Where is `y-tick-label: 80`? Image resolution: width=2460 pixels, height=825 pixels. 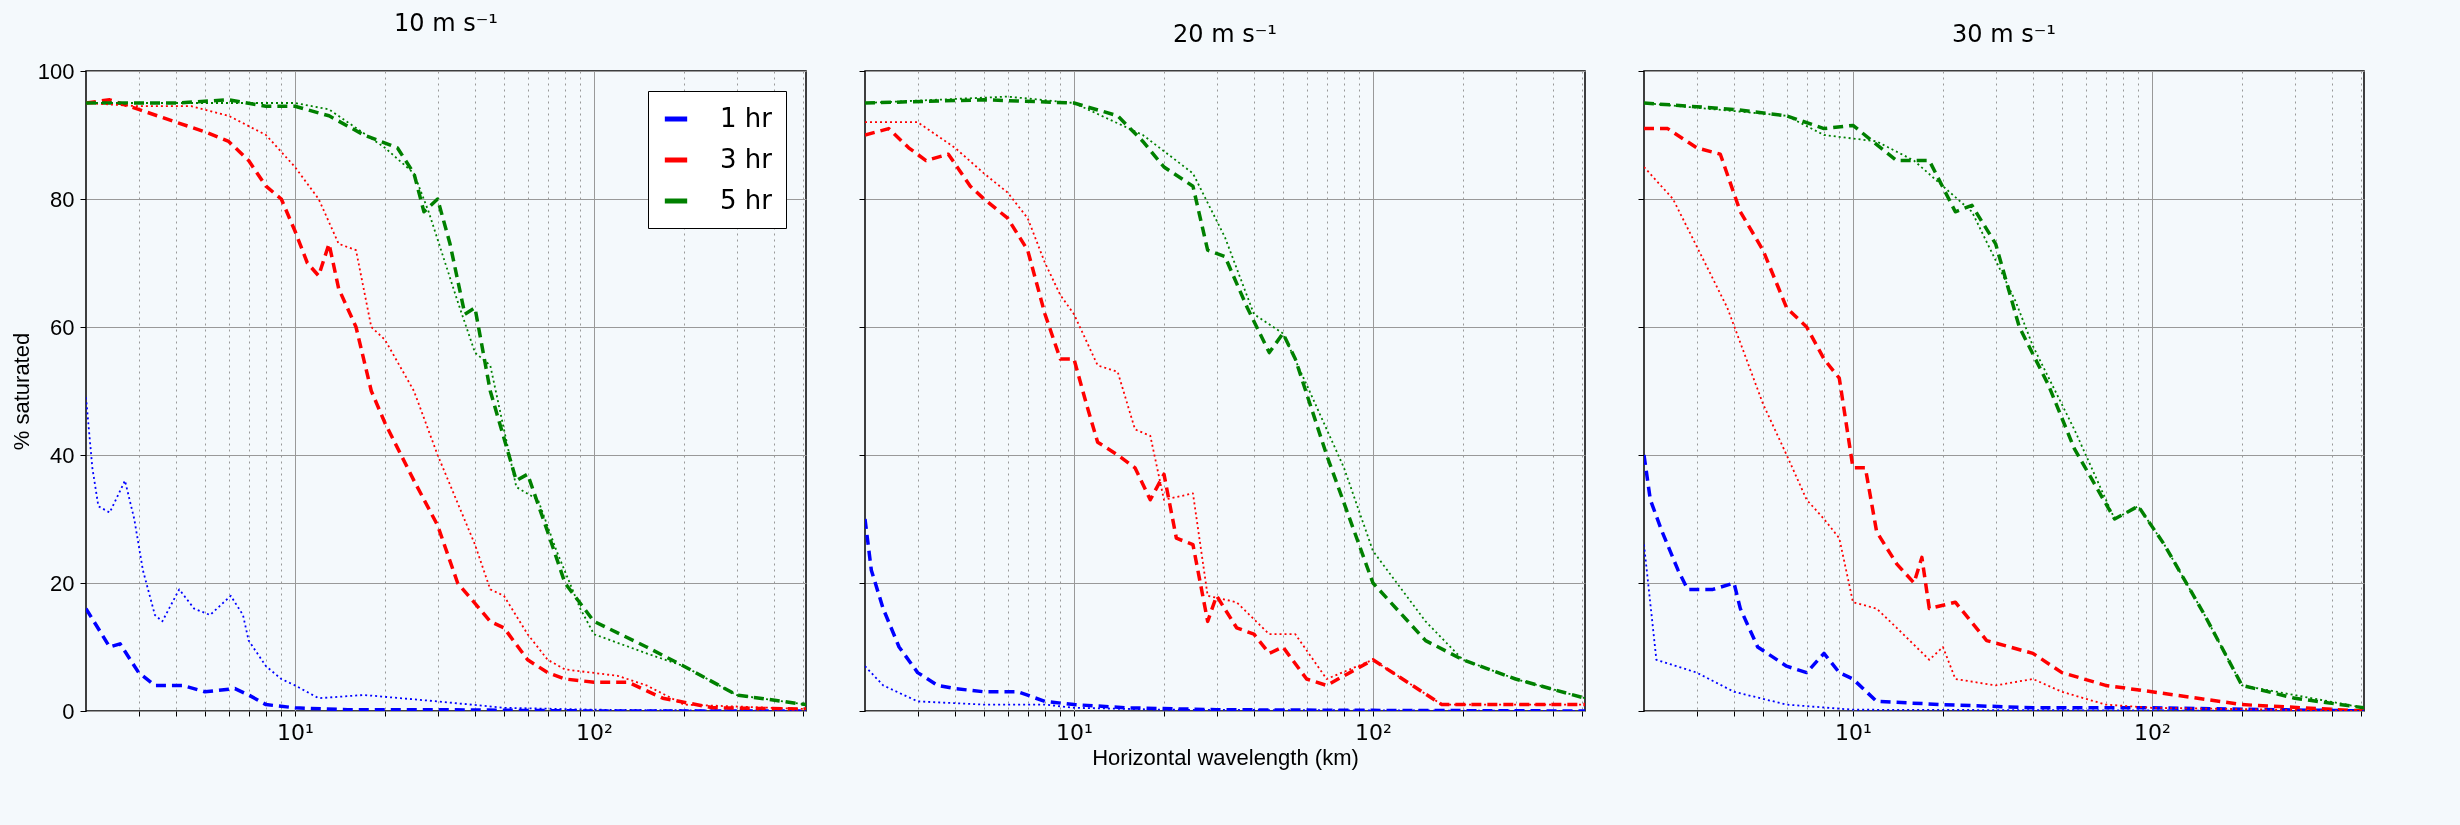 y-tick-label: 80 is located at coordinates (62, 199).